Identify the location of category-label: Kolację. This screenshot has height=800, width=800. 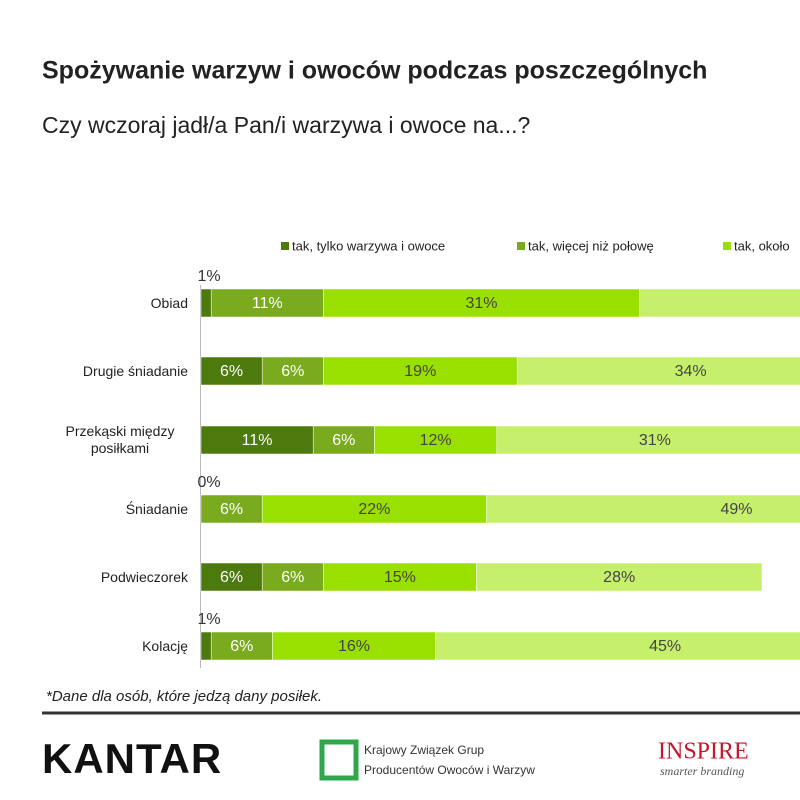
(165, 645).